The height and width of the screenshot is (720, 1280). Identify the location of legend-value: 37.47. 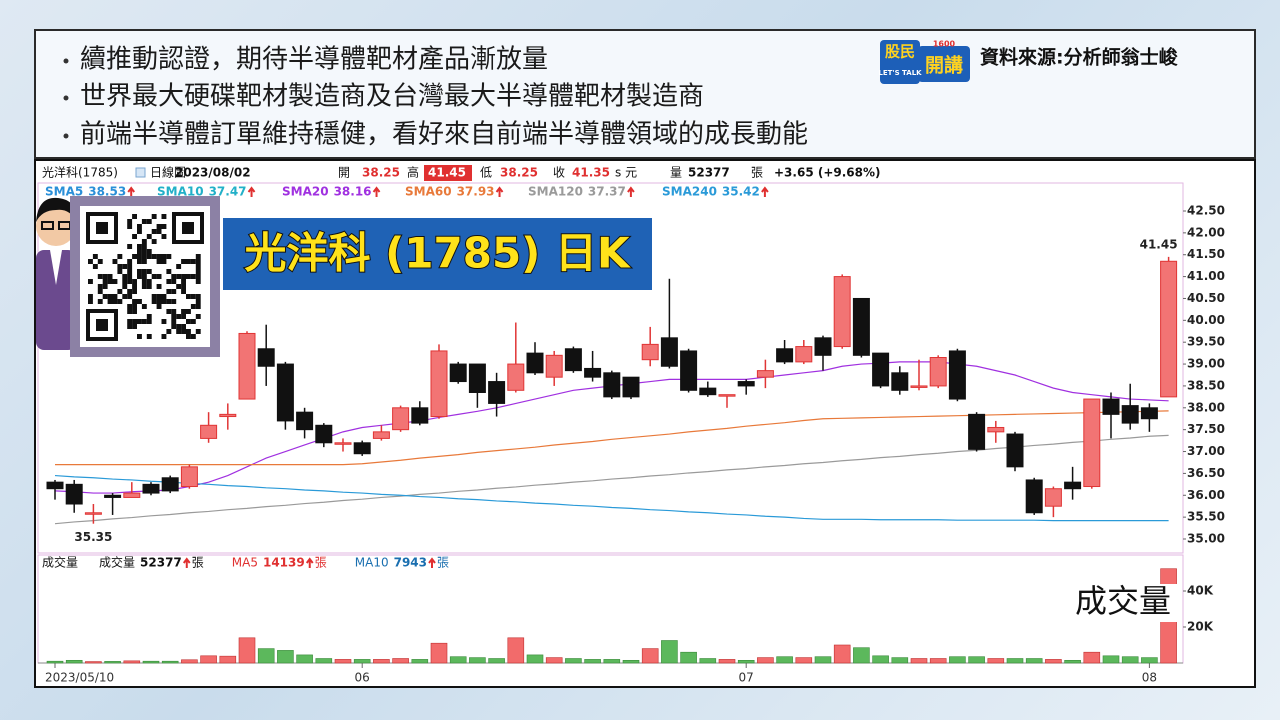
(228, 192).